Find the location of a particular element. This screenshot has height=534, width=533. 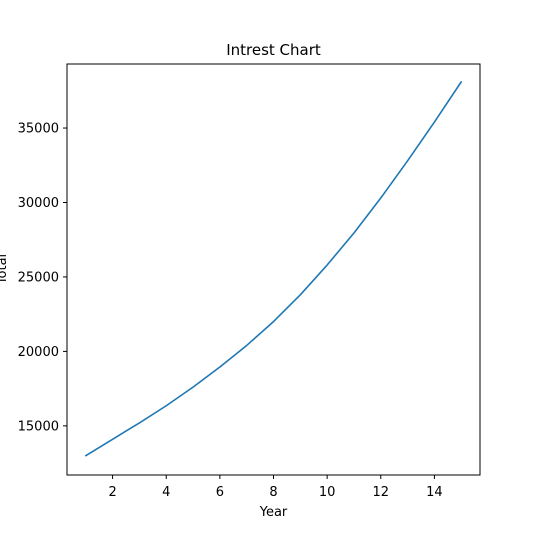

x-tick-label: 14 is located at coordinates (434, 492).